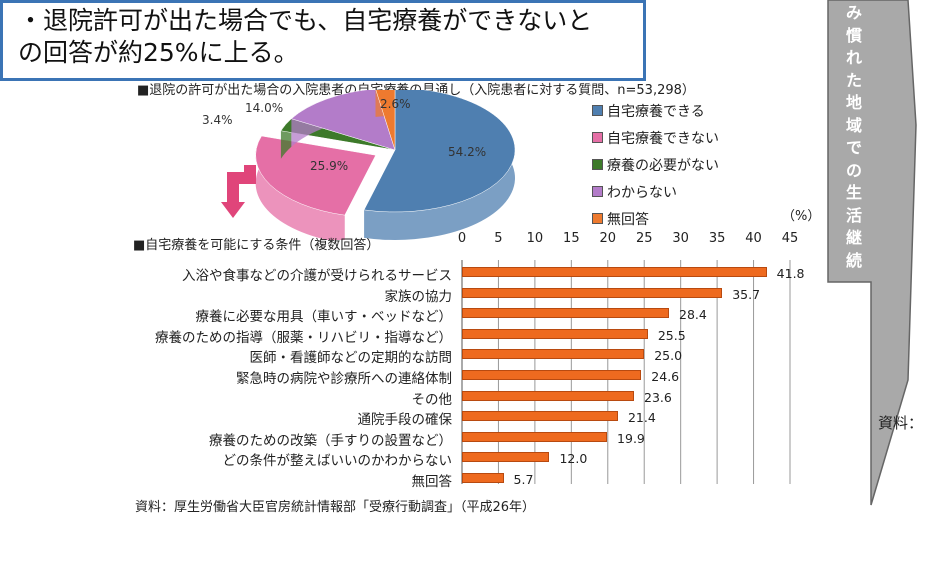  Describe the element at coordinates (753, 238) in the screenshot. I see `x-tick-label: 40` at that location.